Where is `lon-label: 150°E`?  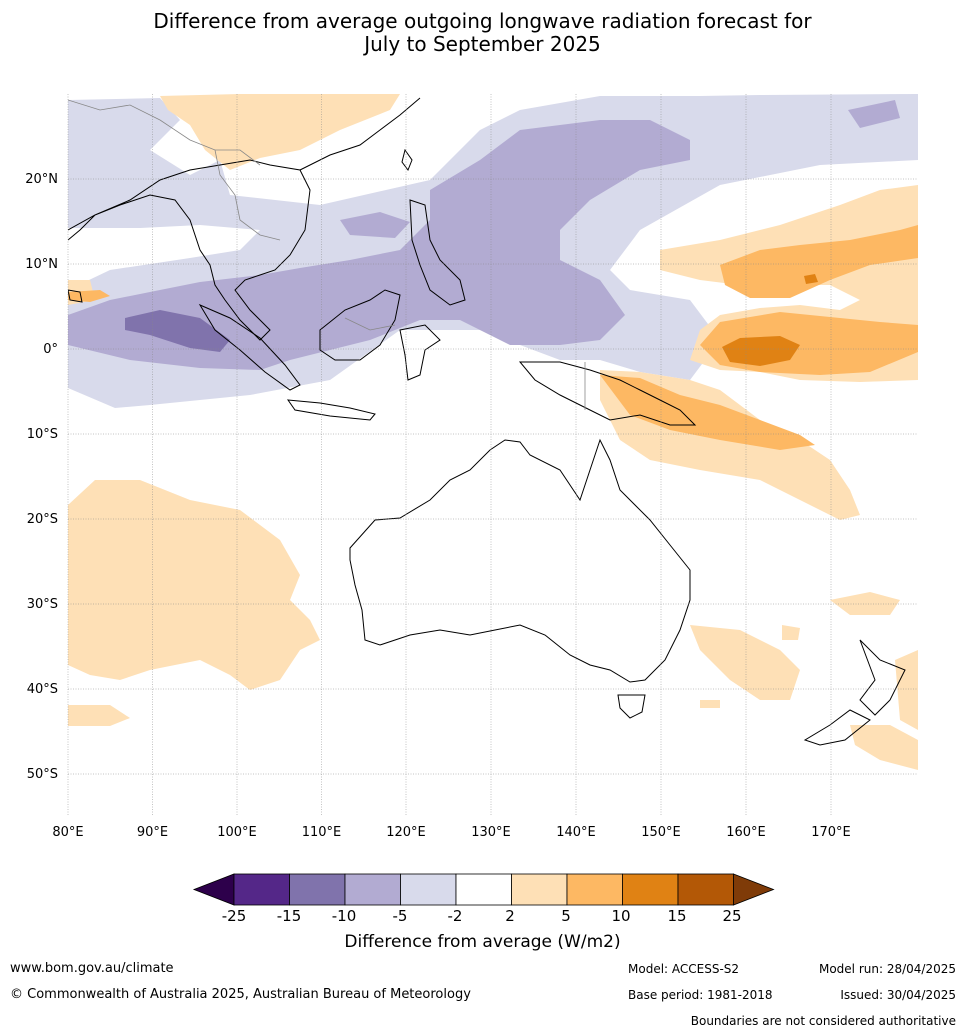 lon-label: 150°E is located at coordinates (661, 832).